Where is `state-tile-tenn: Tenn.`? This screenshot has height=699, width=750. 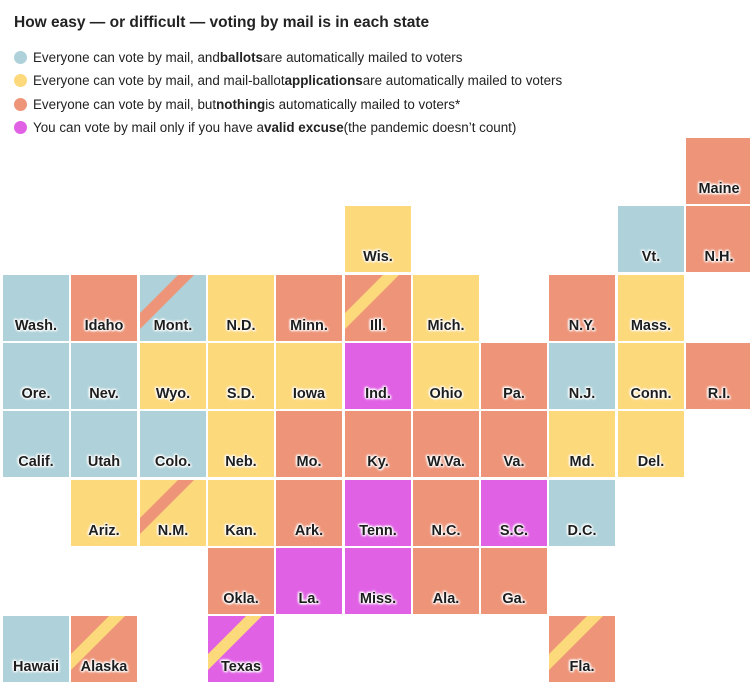
state-tile-tenn: Tenn. is located at coordinates (378, 513).